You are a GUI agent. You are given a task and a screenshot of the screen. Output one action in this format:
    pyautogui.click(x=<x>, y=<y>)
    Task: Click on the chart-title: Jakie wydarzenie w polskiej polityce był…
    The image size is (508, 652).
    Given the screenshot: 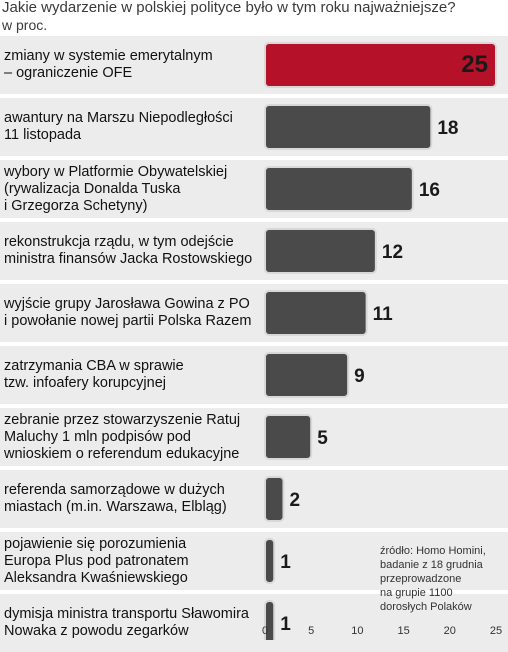 What is the action you would take?
    pyautogui.click(x=229, y=8)
    